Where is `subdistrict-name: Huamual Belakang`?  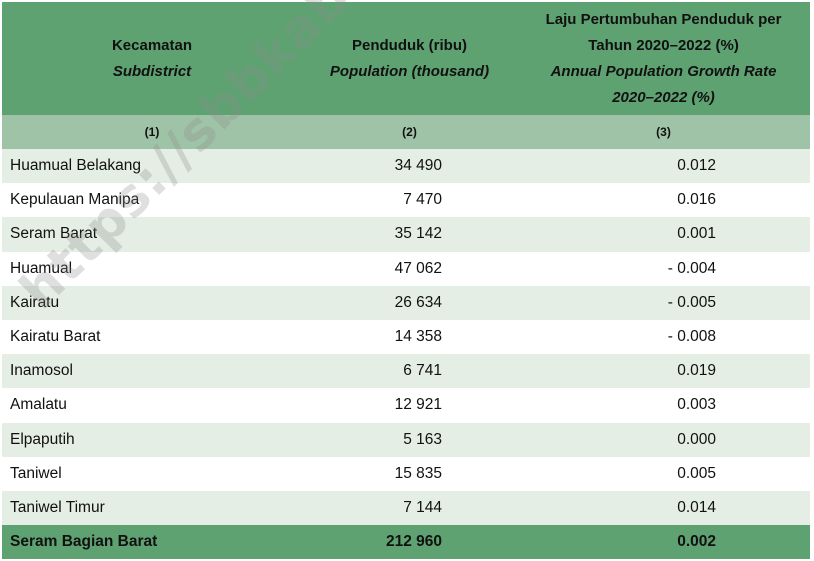 subdistrict-name: Huamual Belakang is located at coordinates (75, 166).